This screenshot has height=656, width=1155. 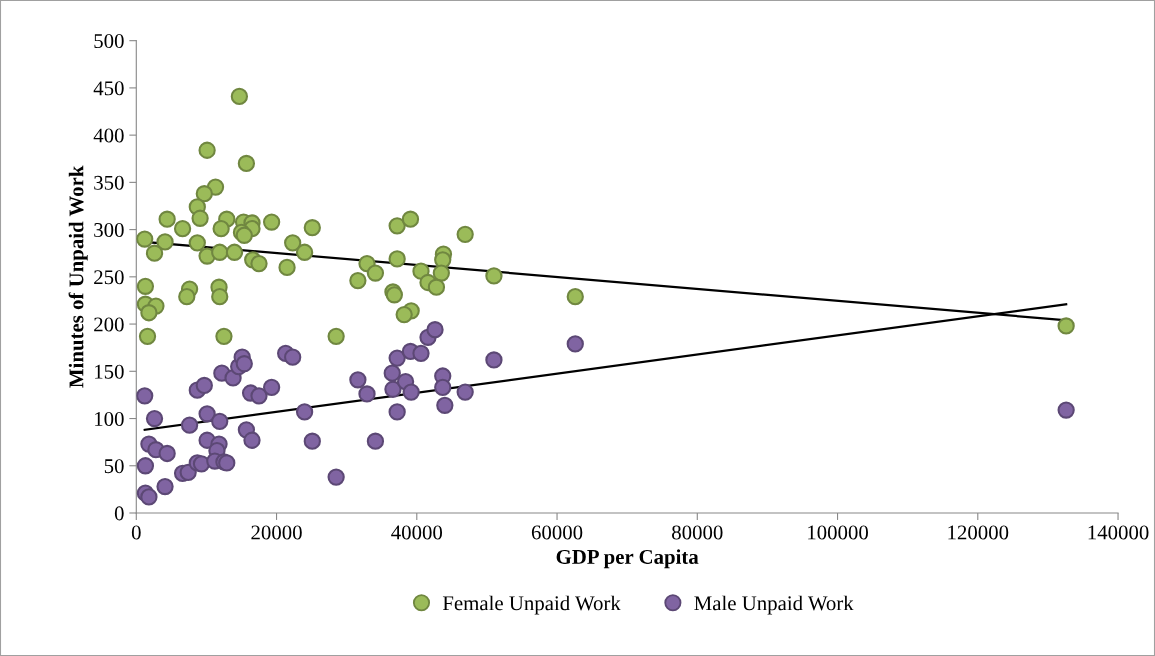 What do you see at coordinates (417, 532) in the screenshot?
I see `x-tick-label: 40000` at bounding box center [417, 532].